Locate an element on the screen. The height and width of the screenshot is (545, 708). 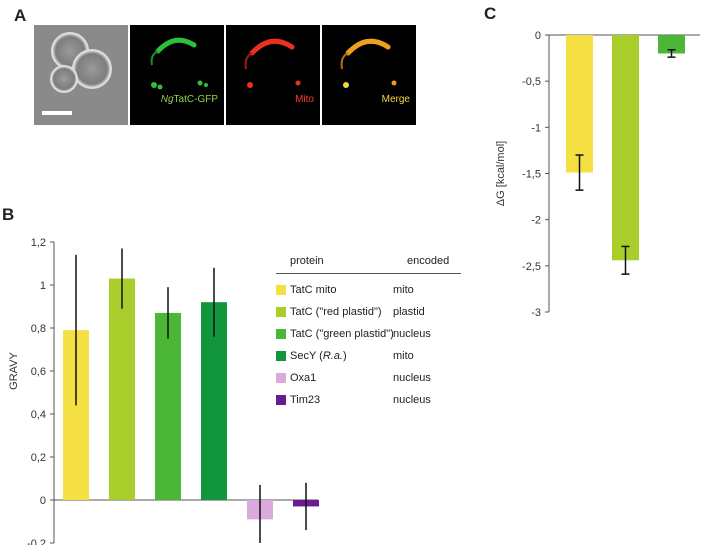
legend-header-protein: protein is located at coordinates (307, 261).